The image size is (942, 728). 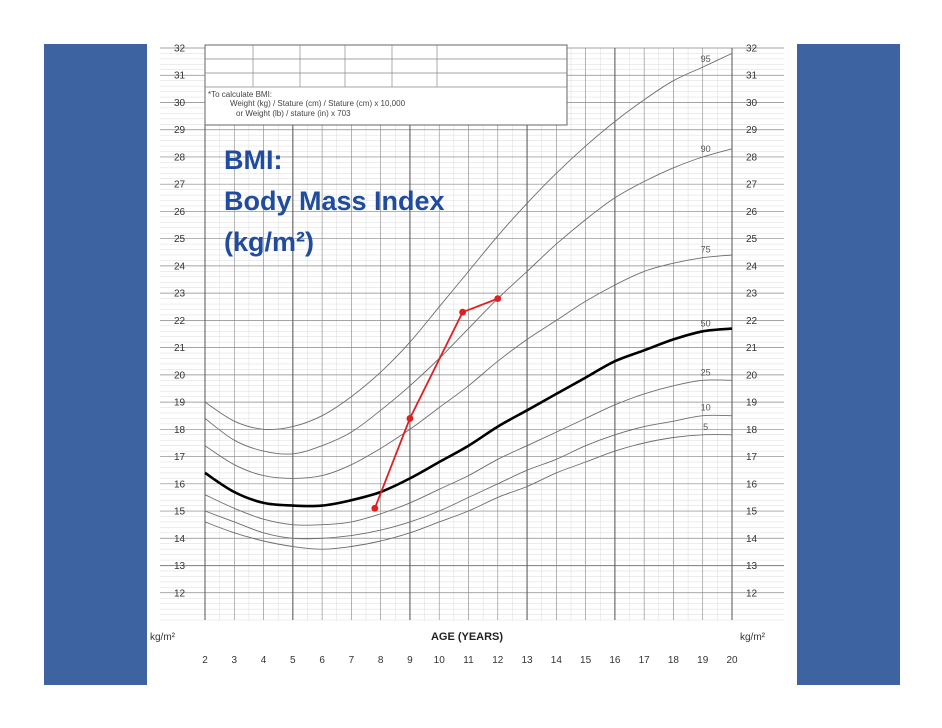 I want to click on y-tick-label-right: 15, so click(x=752, y=512).